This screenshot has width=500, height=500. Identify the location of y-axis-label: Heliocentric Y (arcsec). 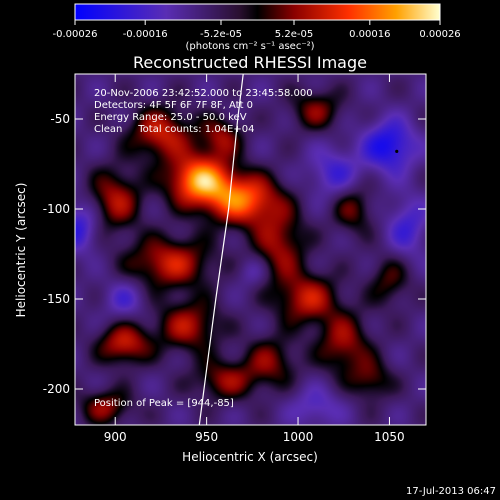
(21, 250).